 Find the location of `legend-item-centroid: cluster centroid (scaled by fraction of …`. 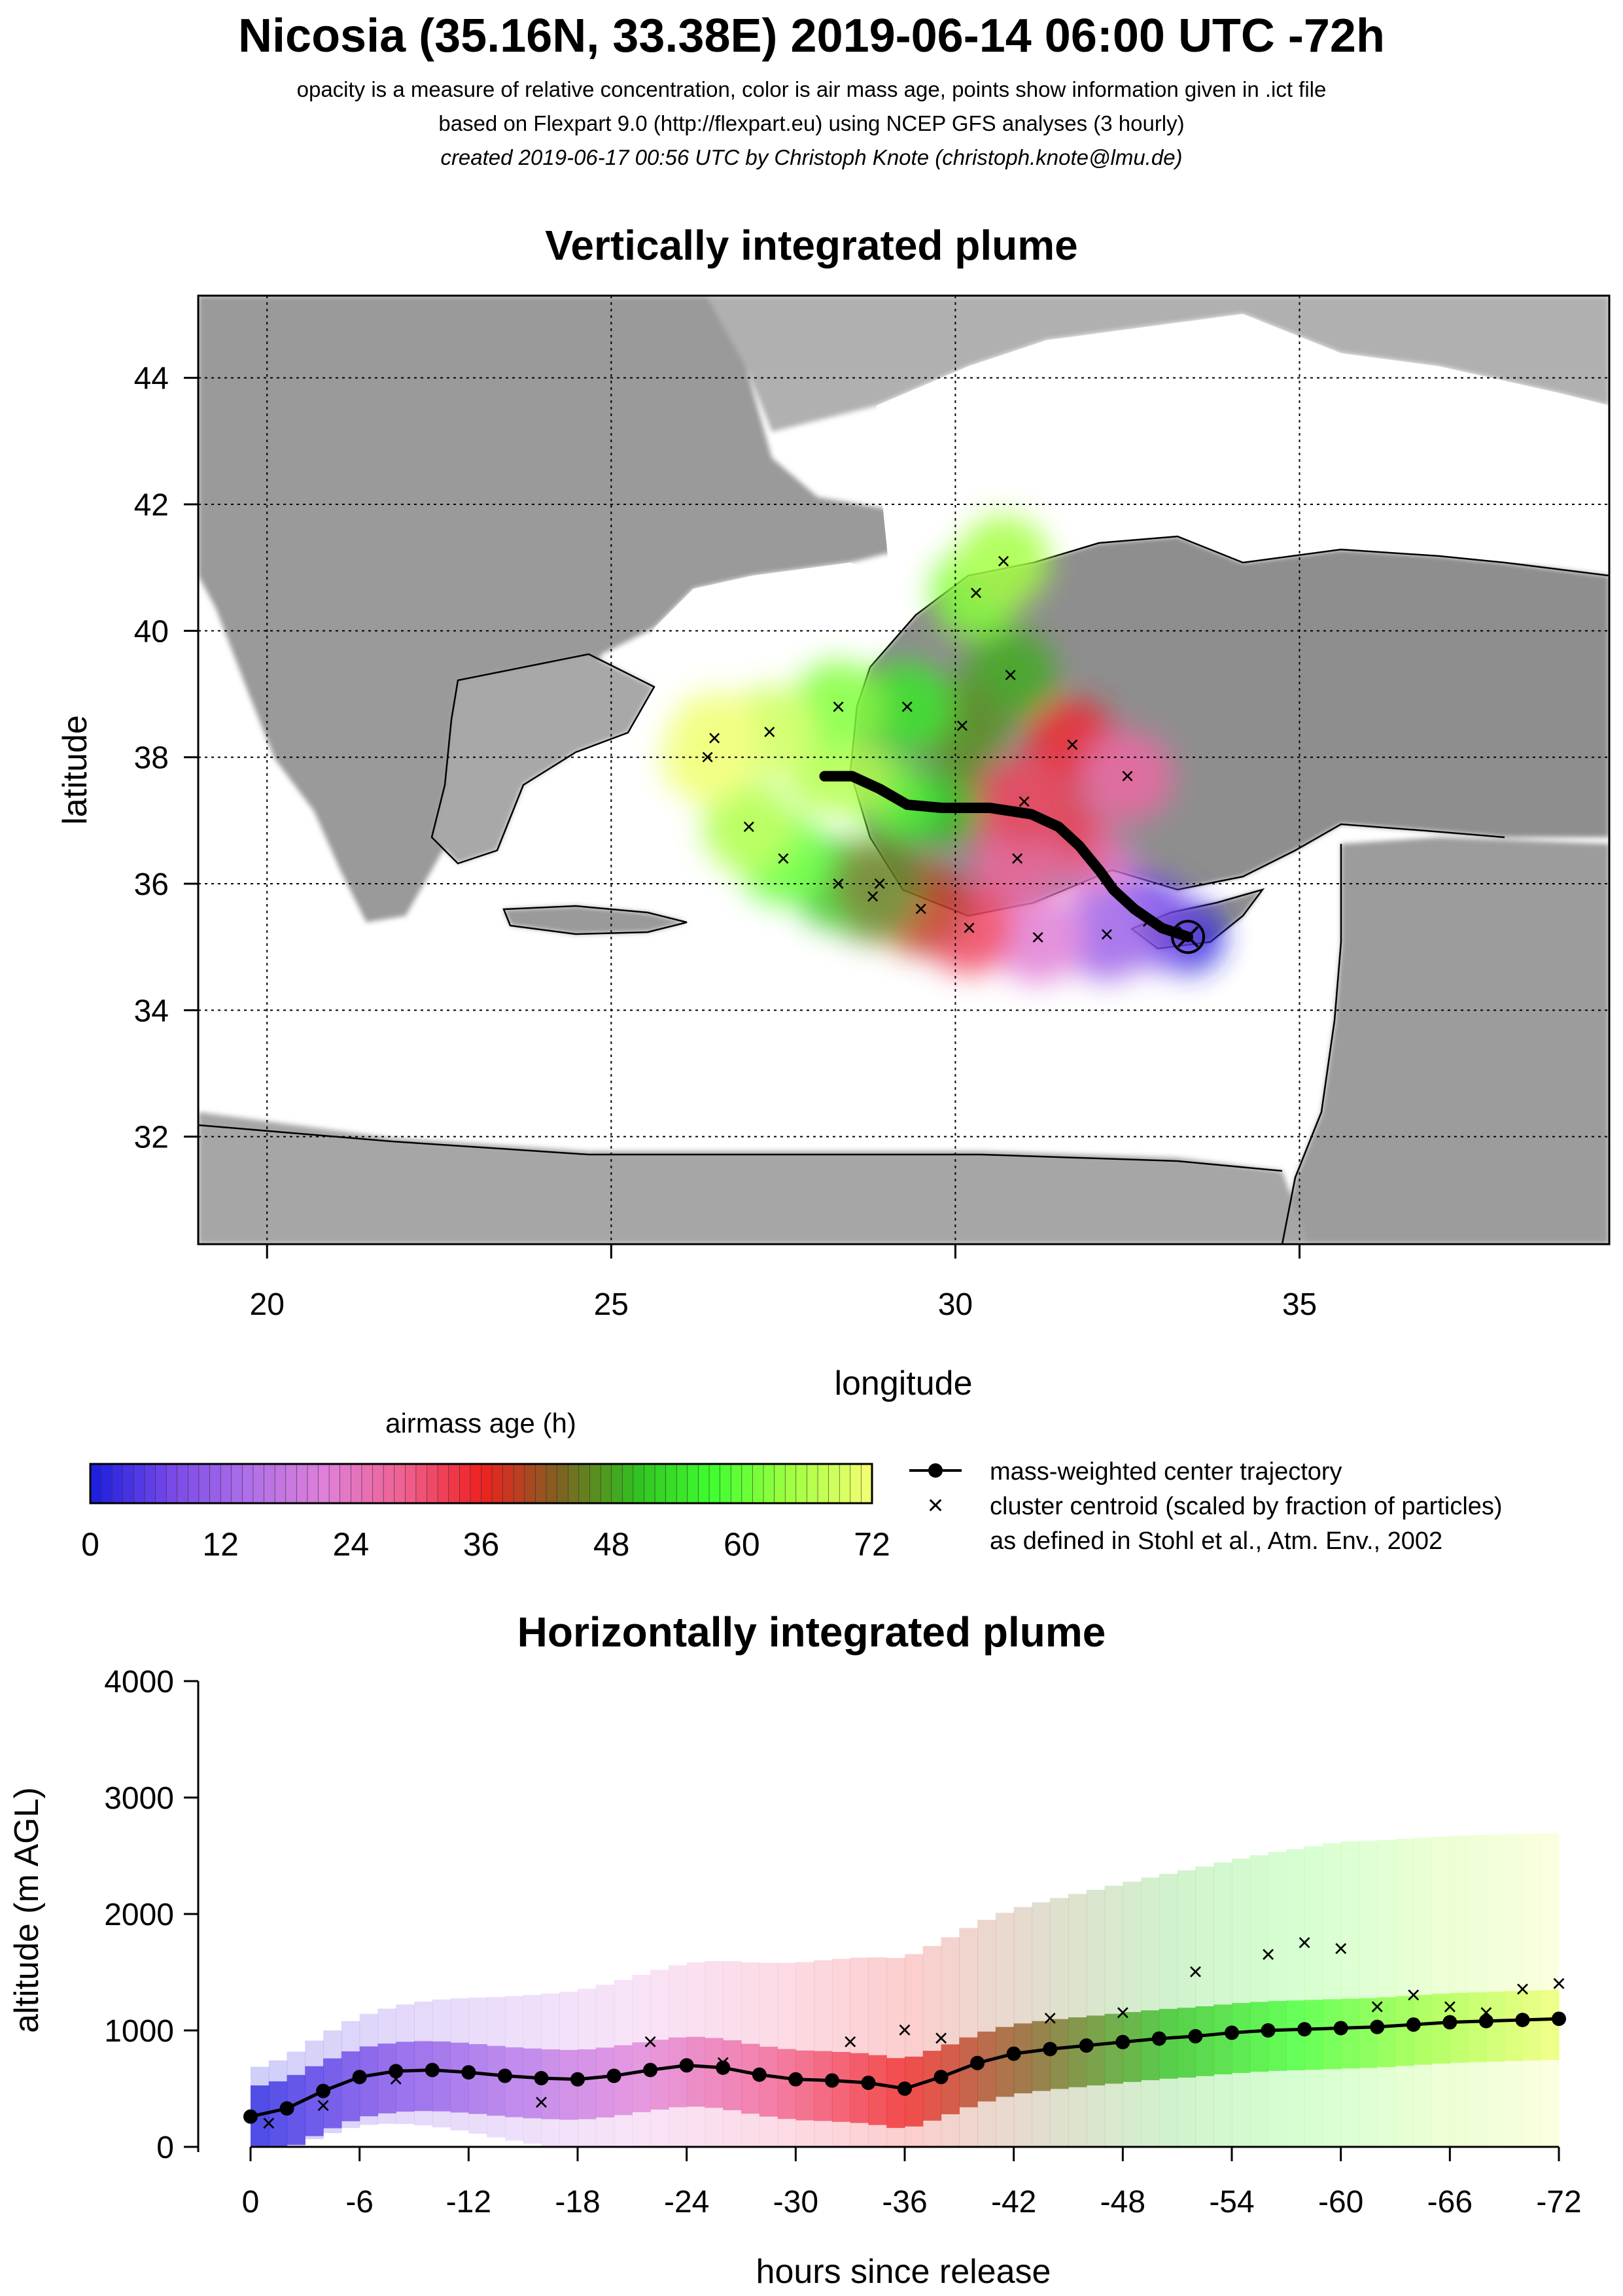

legend-item-centroid: cluster centroid (scaled by fraction of … is located at coordinates (1246, 1506).